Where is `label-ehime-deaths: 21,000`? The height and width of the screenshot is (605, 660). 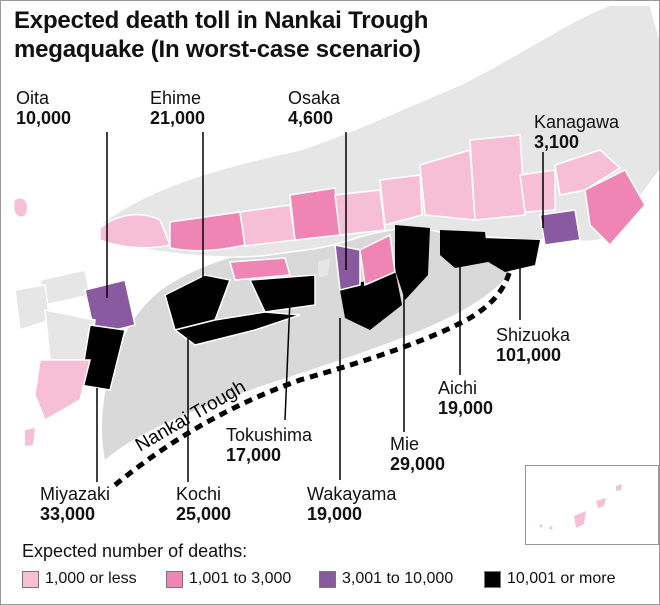 label-ehime-deaths: 21,000 is located at coordinates (178, 118).